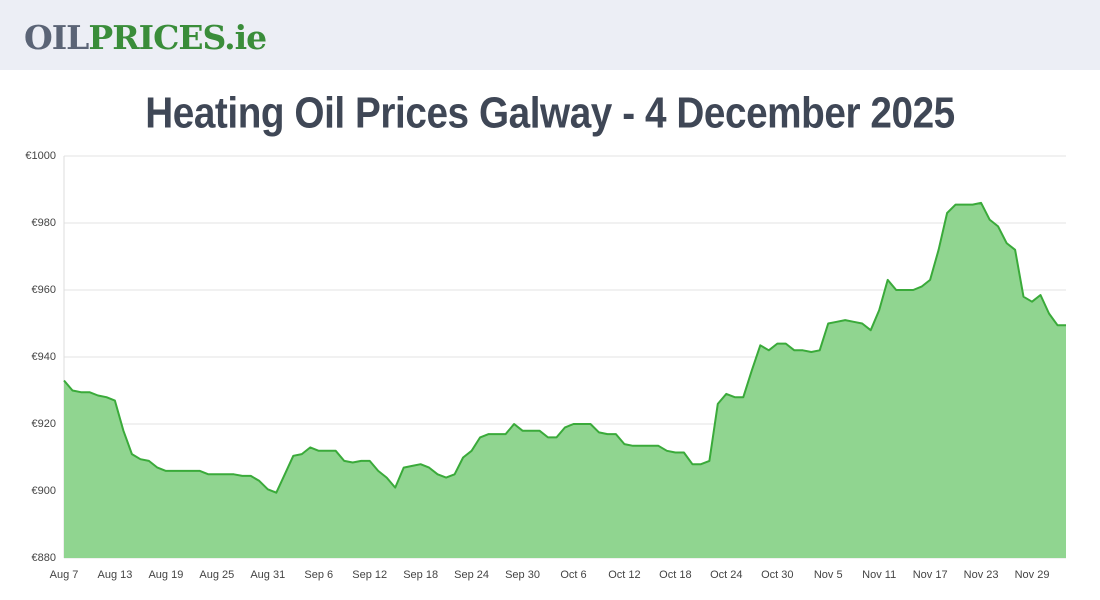 The image size is (1100, 600). I want to click on x-tick-label: Nov 5, so click(828, 575).